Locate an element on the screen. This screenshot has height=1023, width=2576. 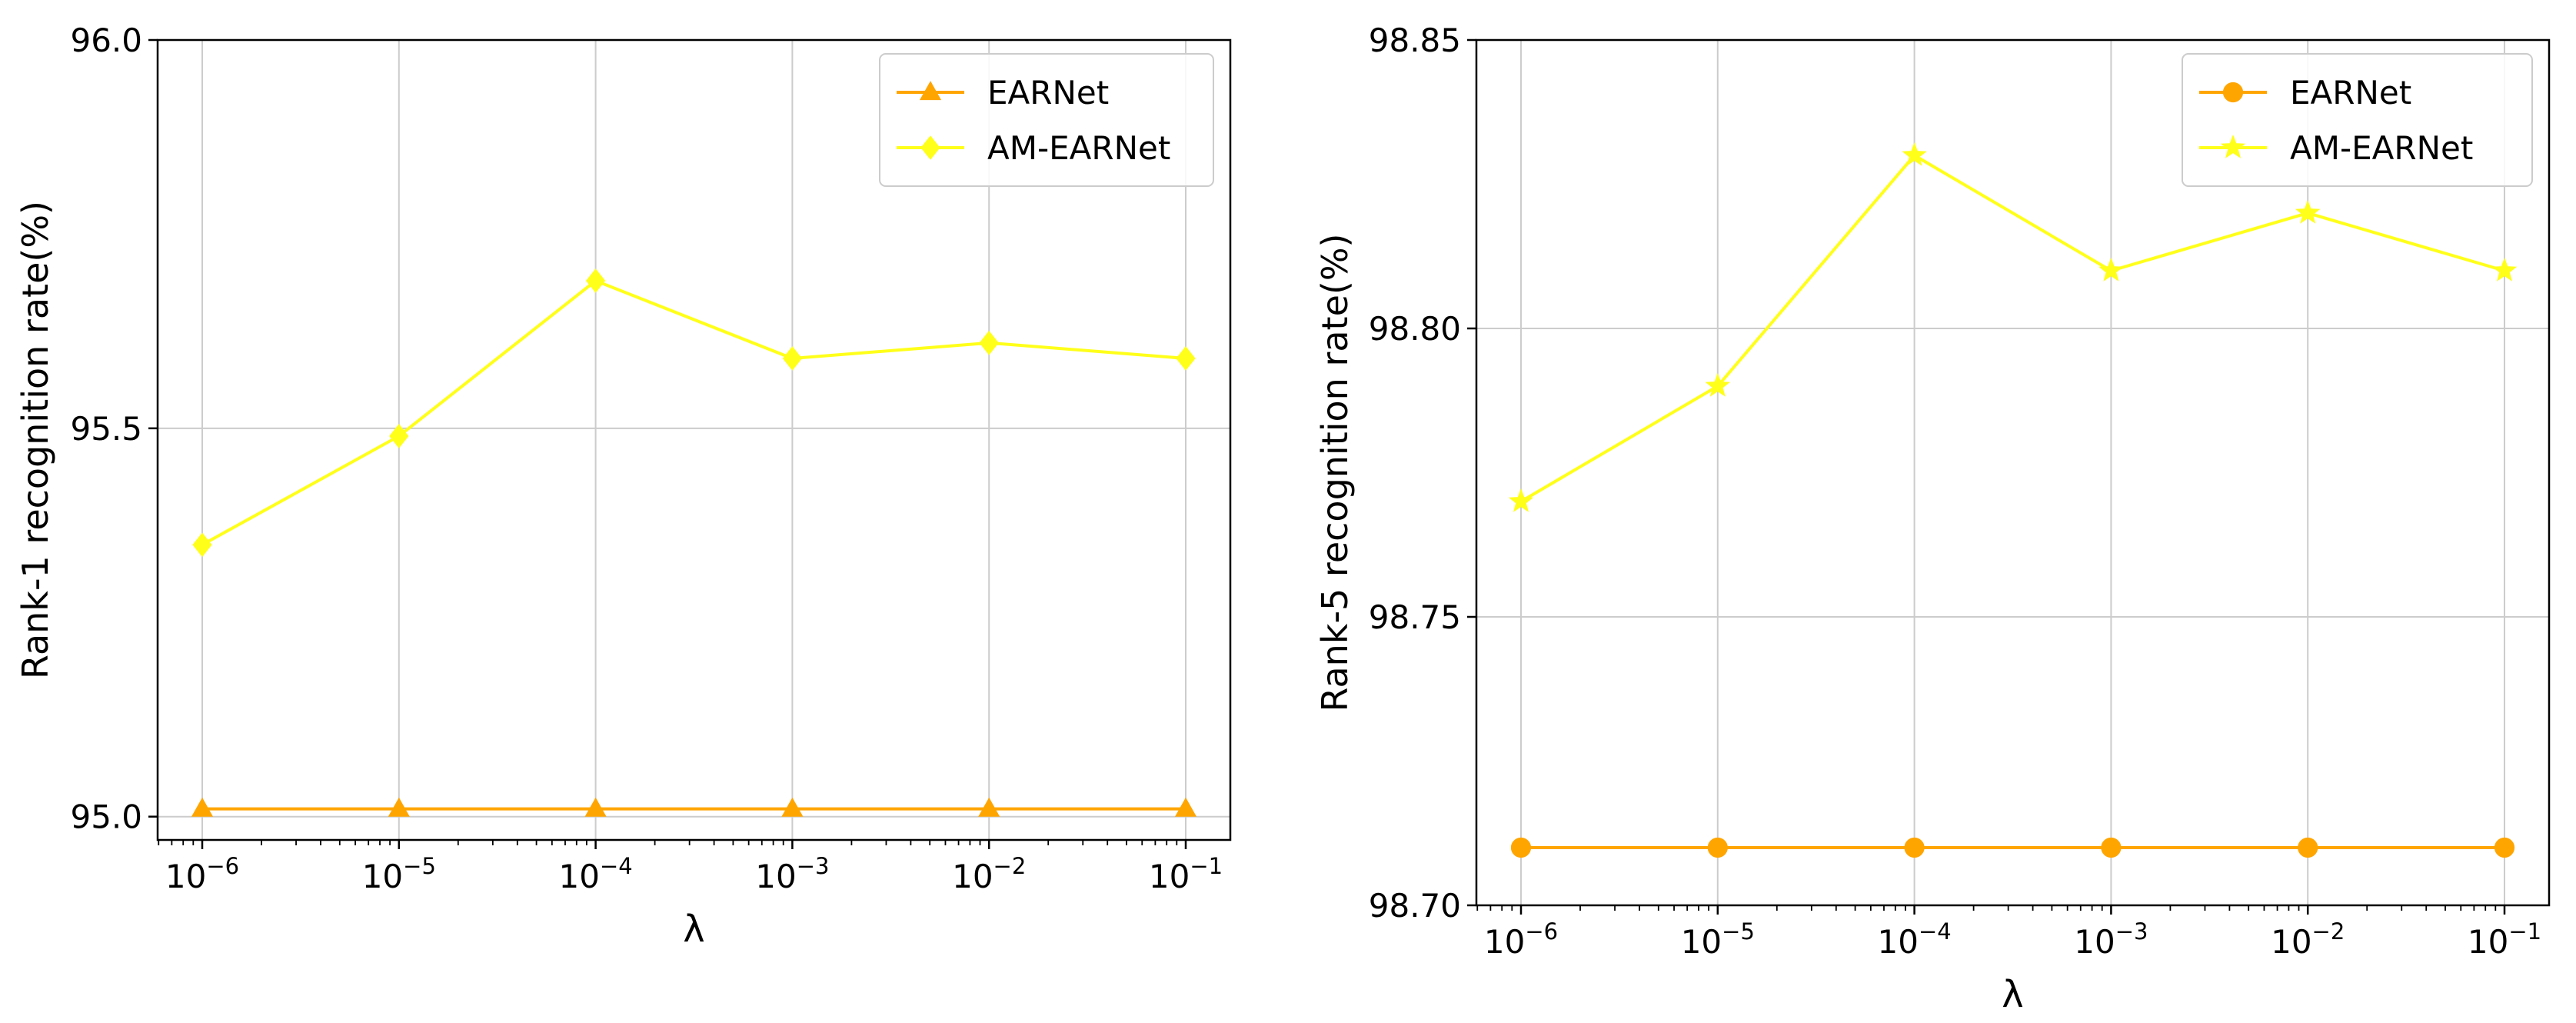
y-tick-label: 95.5 is located at coordinates (106, 429).